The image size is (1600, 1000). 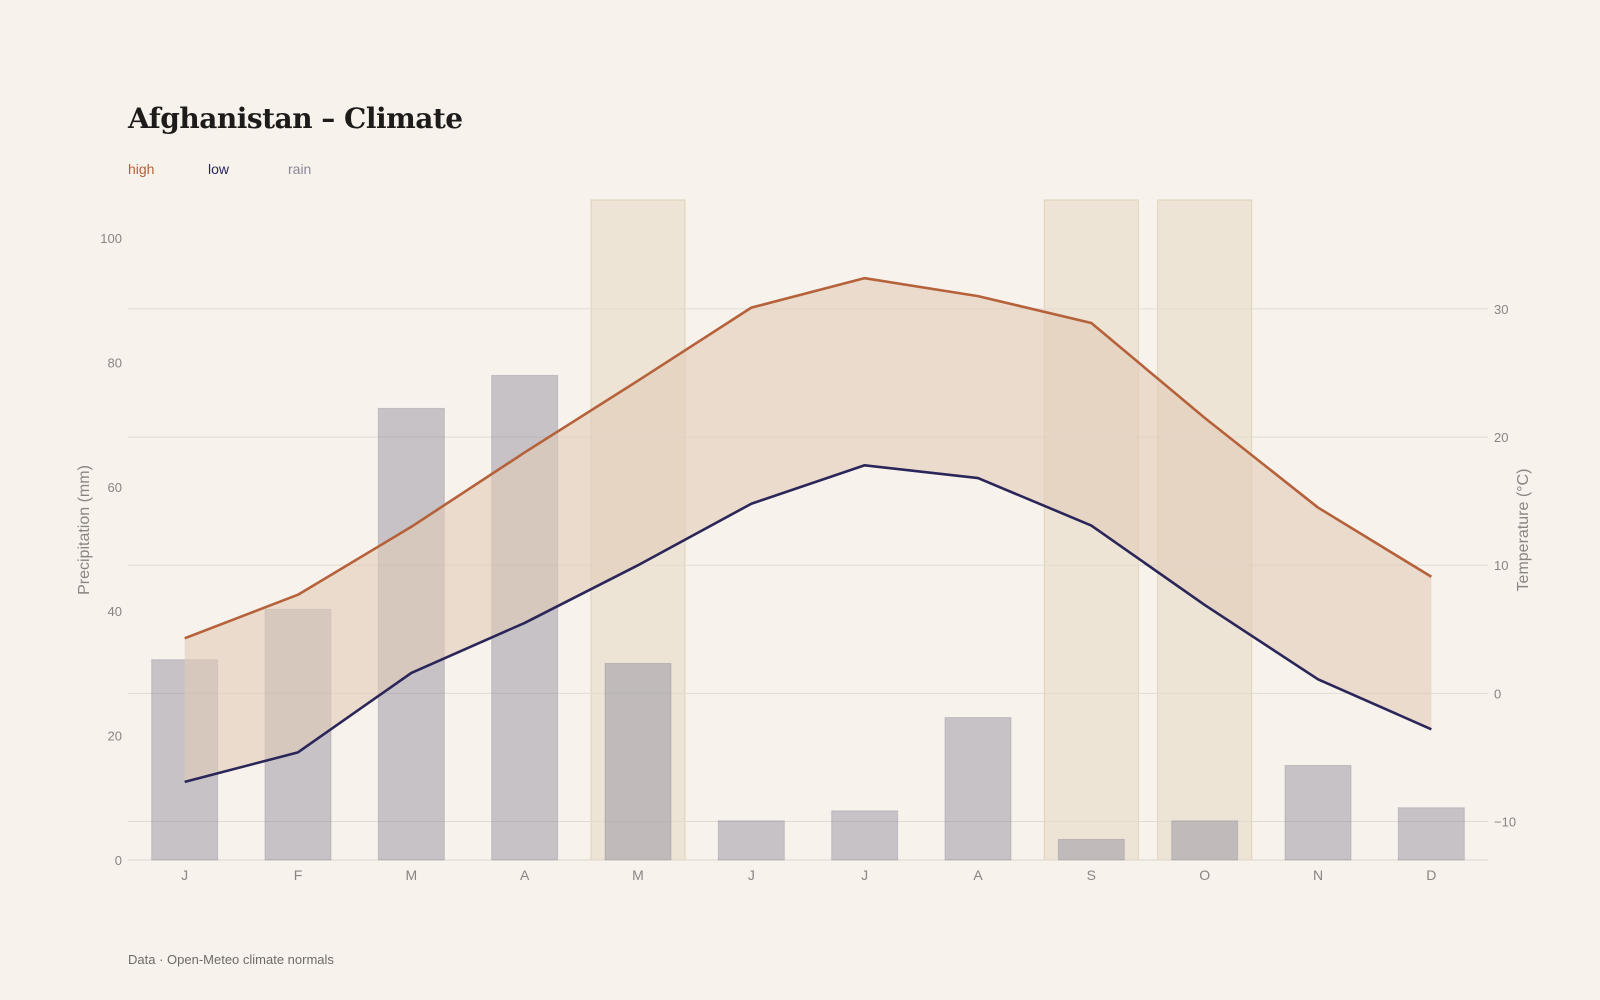 What do you see at coordinates (115, 362) in the screenshot?
I see `left-axis-tick: 80` at bounding box center [115, 362].